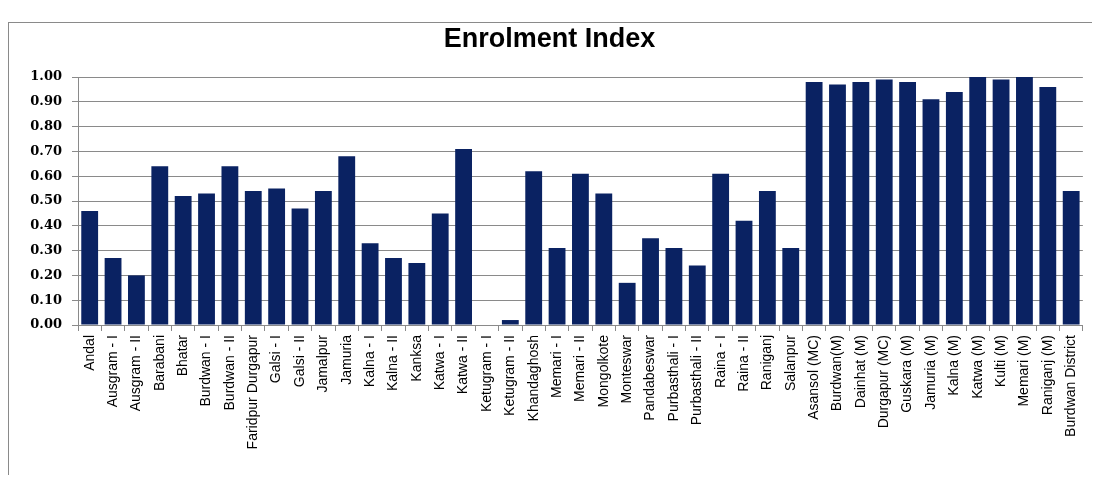 The image size is (1100, 483). What do you see at coordinates (1046, 375) in the screenshot?
I see `x-tick-label: Raniganj (M)` at bounding box center [1046, 375].